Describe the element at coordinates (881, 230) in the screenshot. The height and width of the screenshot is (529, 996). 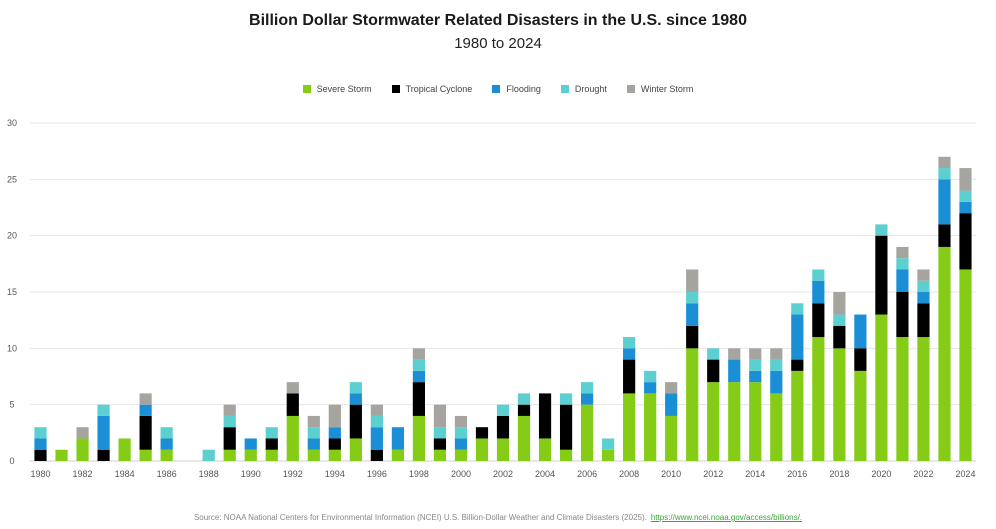
I see `bar-drought-2020` at that location.